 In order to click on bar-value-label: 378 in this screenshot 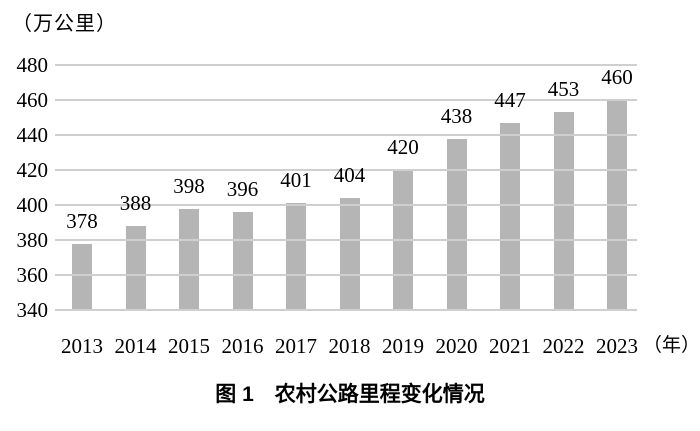, I will do `click(82, 220)`.